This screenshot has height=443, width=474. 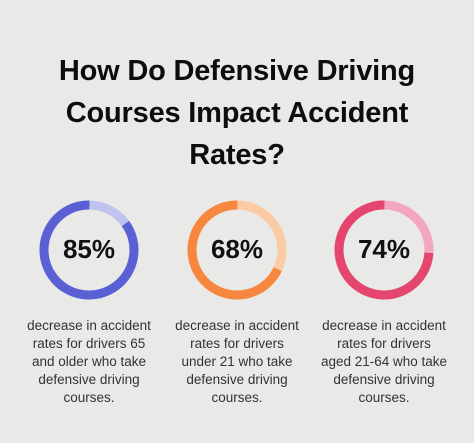 I want to click on stat-percent: 74%, so click(x=384, y=249).